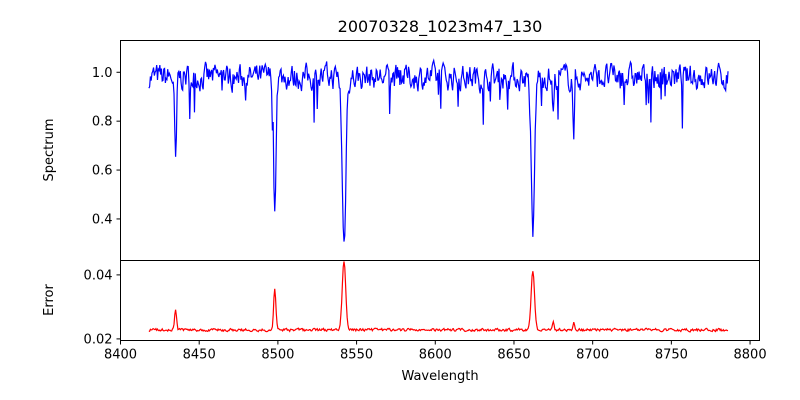 The height and width of the screenshot is (400, 800). What do you see at coordinates (439, 376) in the screenshot?
I see `x-axis-label: Wavelength` at bounding box center [439, 376].